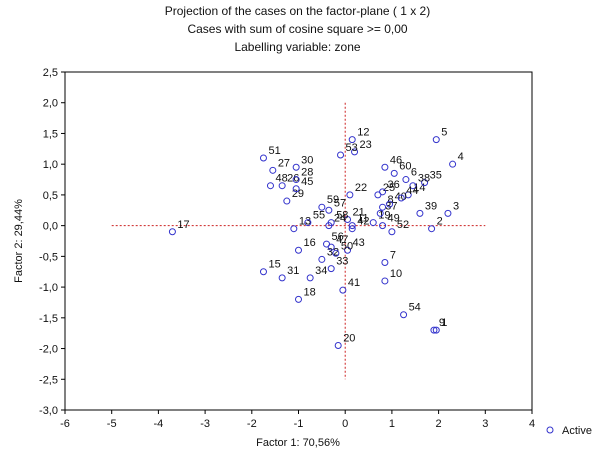  I want to click on x-tick-label: -4, so click(159, 424).